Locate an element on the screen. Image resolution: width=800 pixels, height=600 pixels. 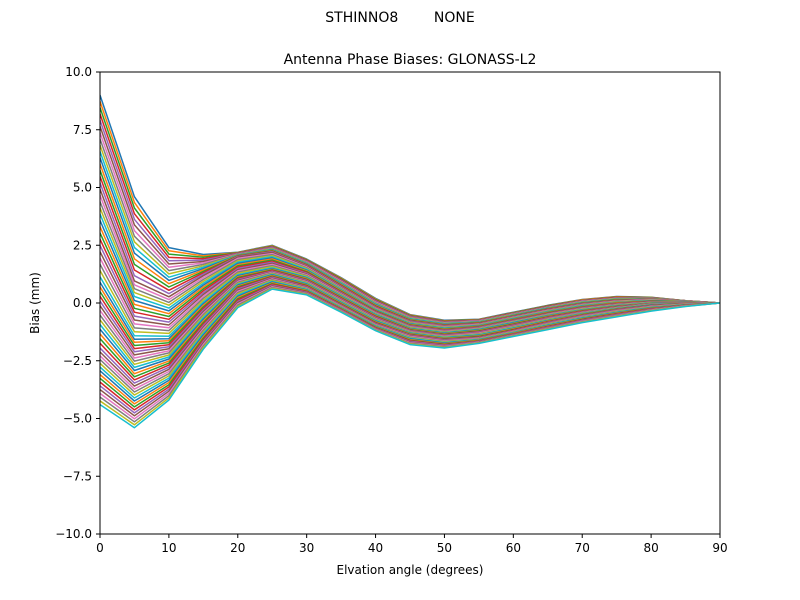
y-tick-label: −7.5 is located at coordinates (77, 476).